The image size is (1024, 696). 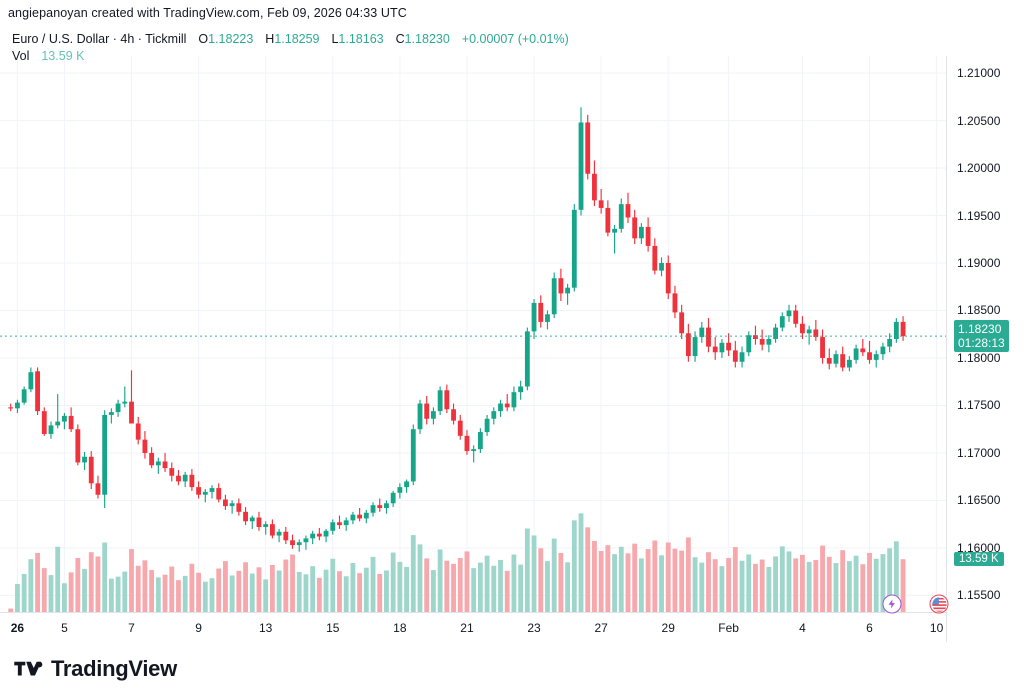 I want to click on legend-open-value: 1.18223, so click(x=231, y=39).